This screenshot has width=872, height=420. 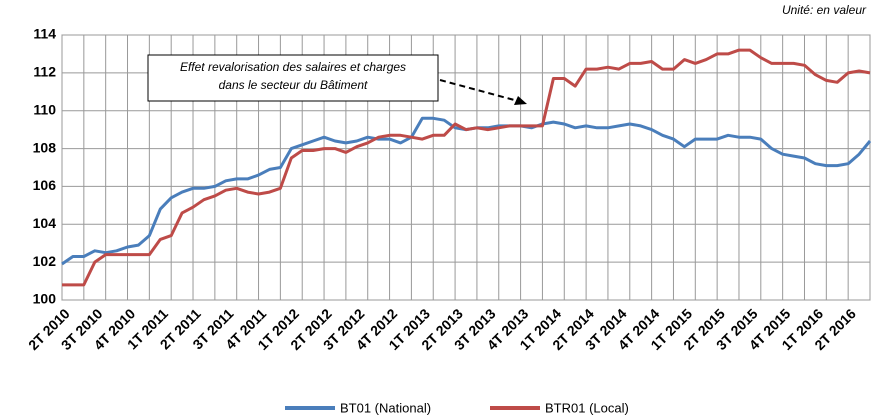 I want to click on y-tick-label: 106, so click(x=45, y=185).